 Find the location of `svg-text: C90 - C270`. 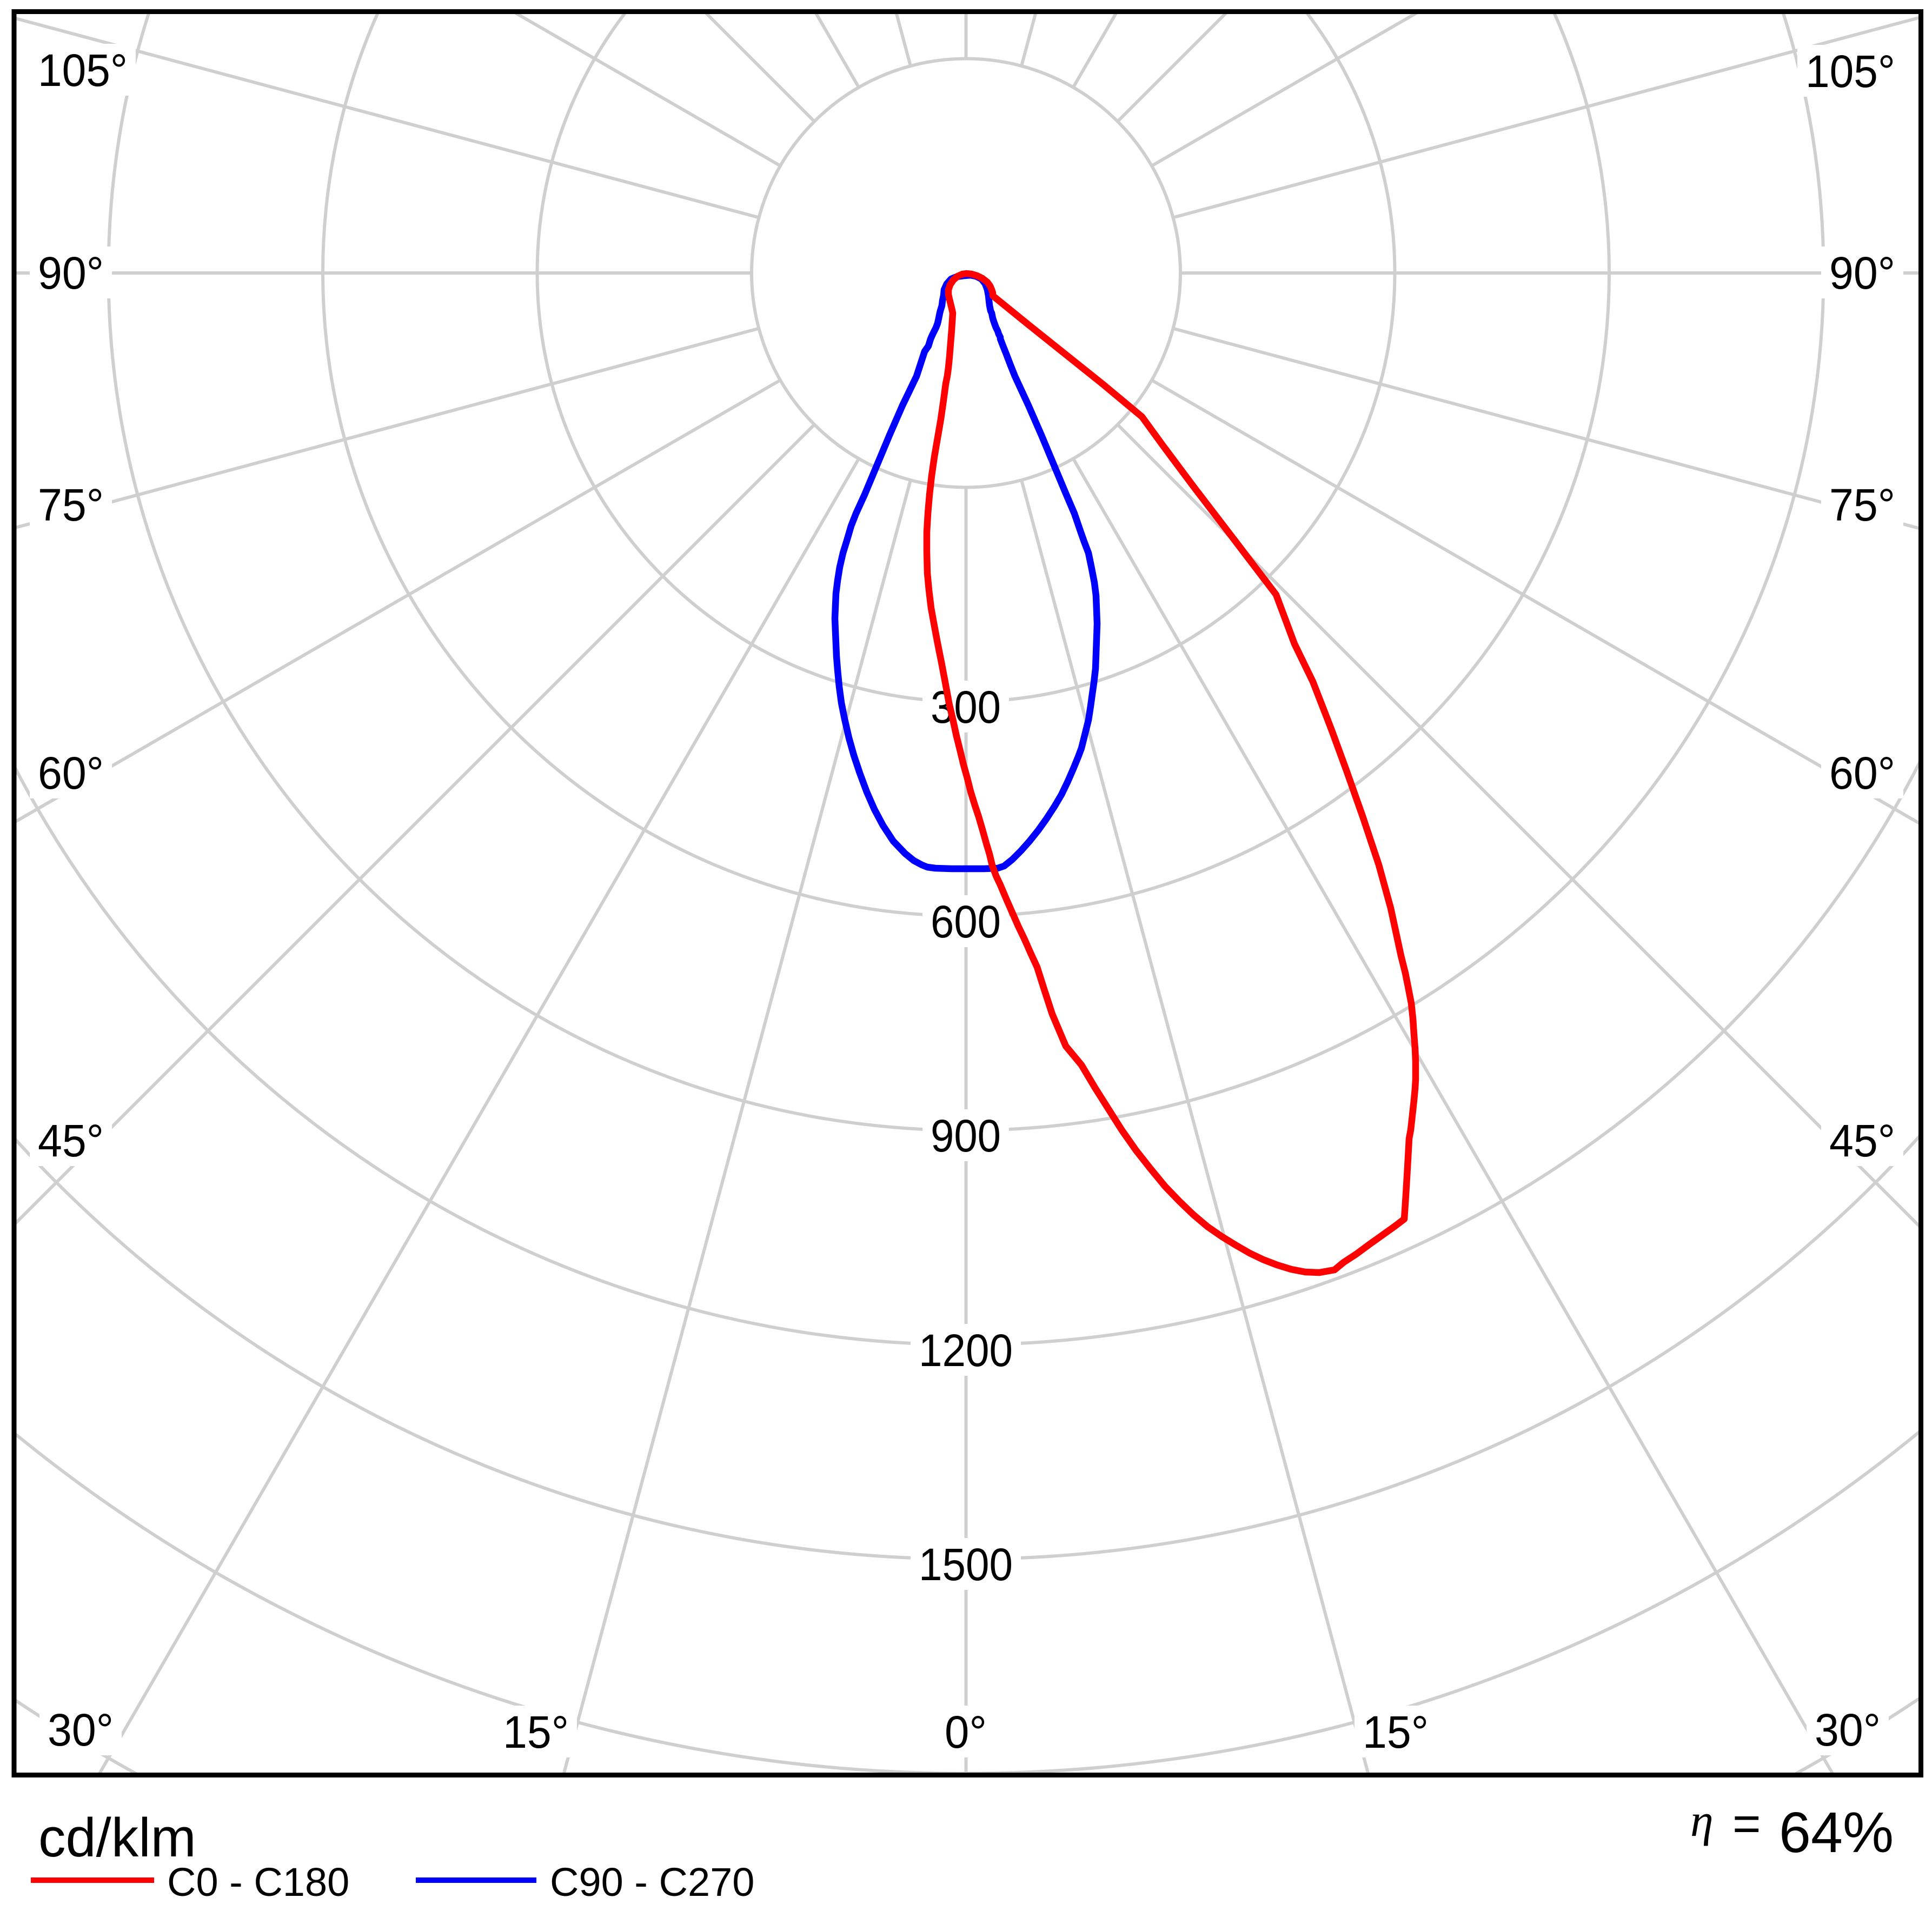

svg-text: C90 - C270 is located at coordinates (652, 1882).